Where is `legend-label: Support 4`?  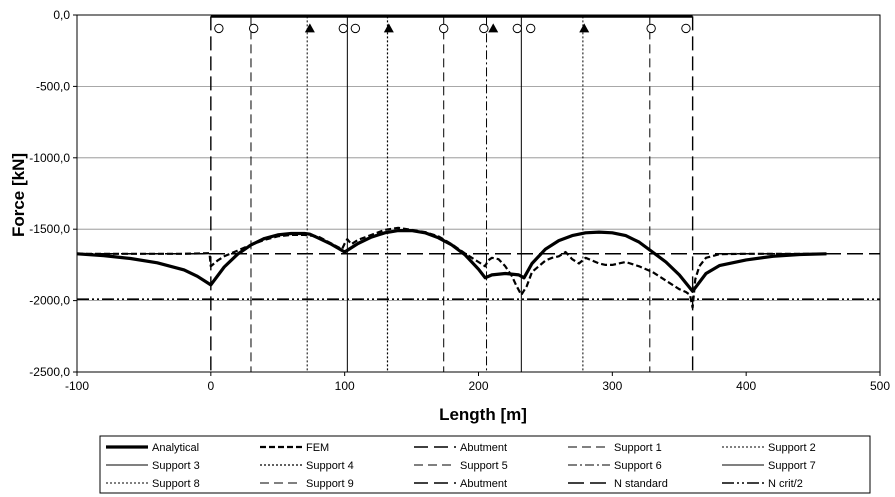 legend-label: Support 4 is located at coordinates (330, 466).